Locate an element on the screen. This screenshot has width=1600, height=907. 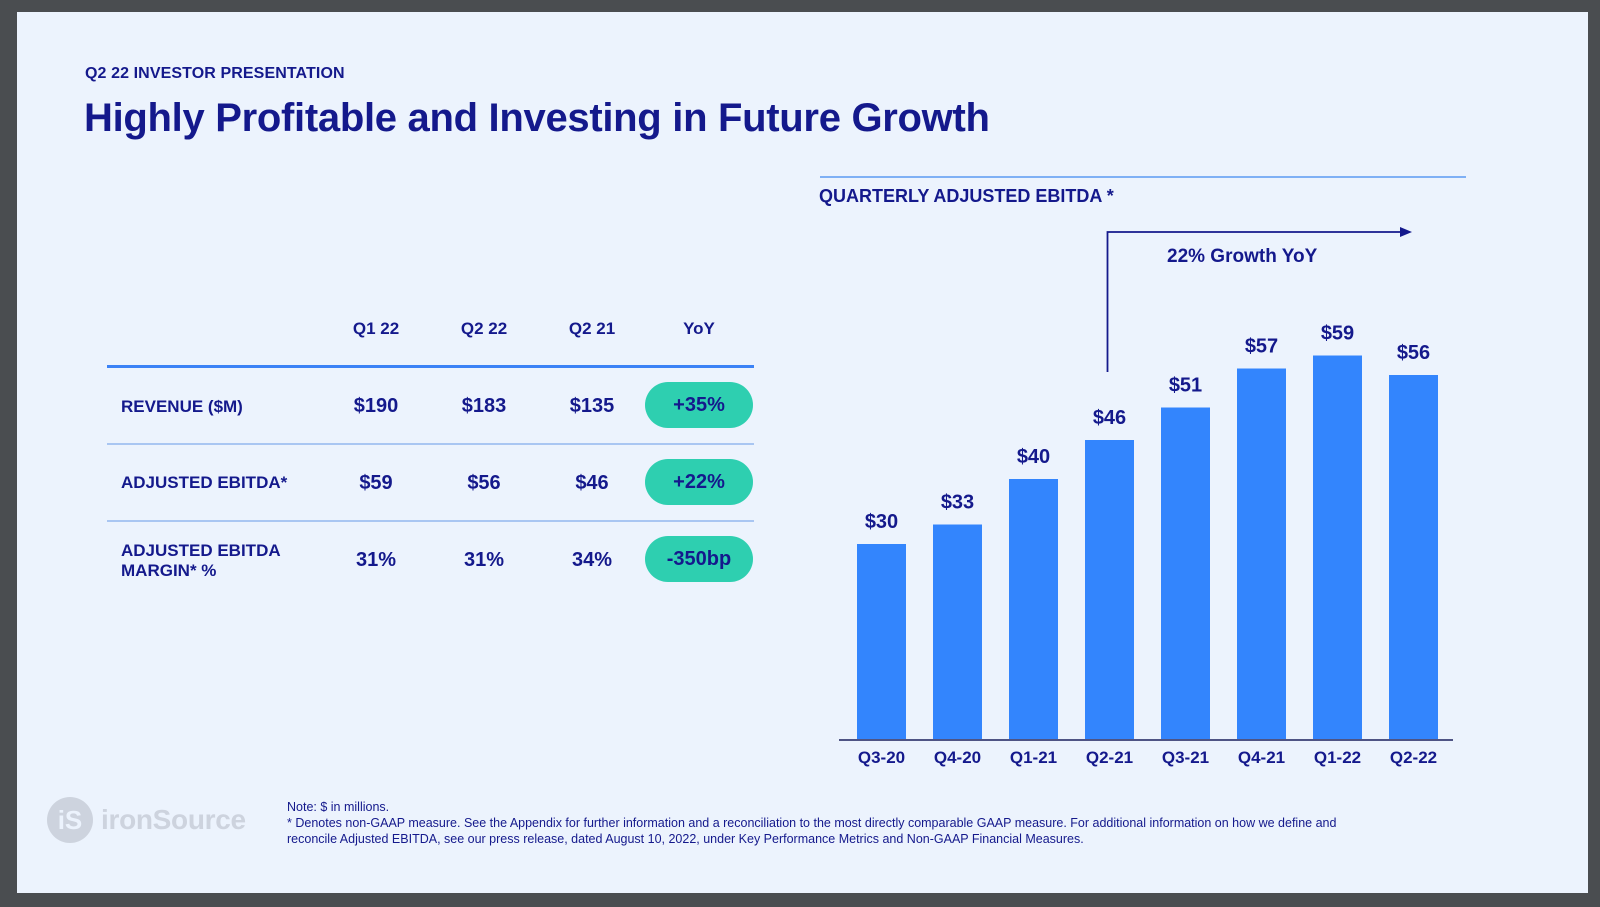
logo-wordmark: ironSource is located at coordinates (173, 819).